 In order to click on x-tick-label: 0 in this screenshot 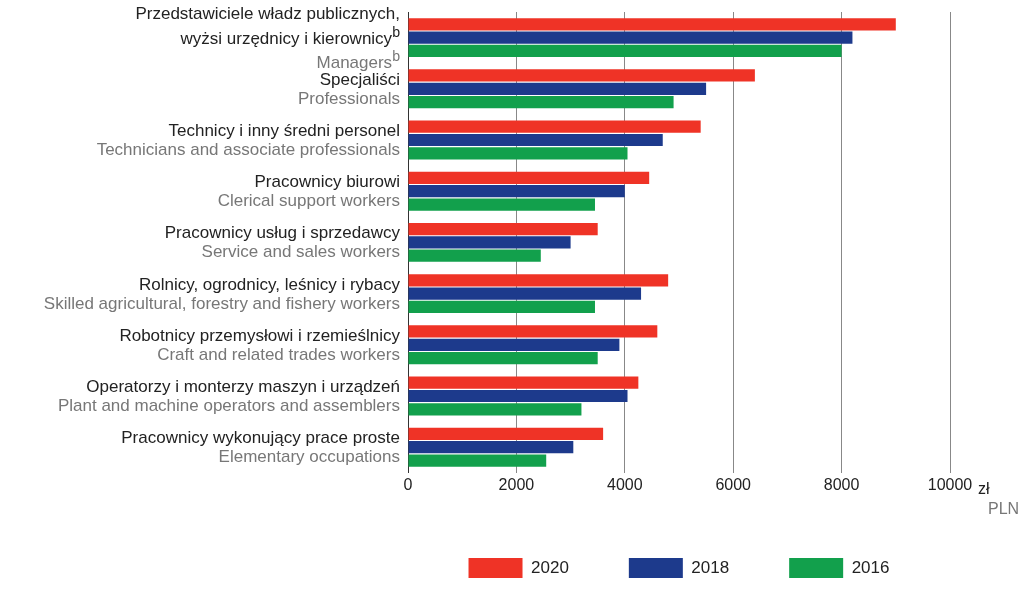, I will do `click(408, 484)`.